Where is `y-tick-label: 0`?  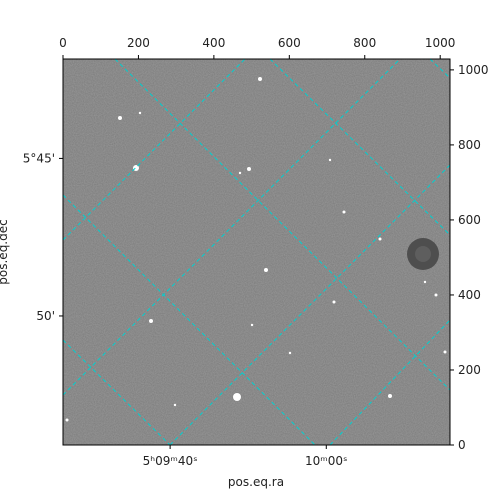 y-tick-label: 0 is located at coordinates (462, 445).